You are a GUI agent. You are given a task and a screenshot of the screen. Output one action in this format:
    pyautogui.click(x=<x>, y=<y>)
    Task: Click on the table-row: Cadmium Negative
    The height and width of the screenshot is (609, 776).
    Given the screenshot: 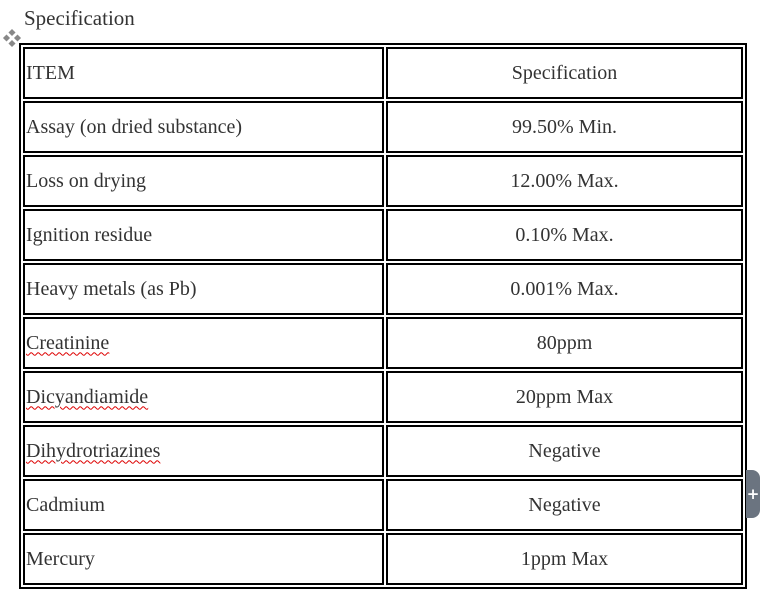 What is the action you would take?
    pyautogui.click(x=383, y=505)
    